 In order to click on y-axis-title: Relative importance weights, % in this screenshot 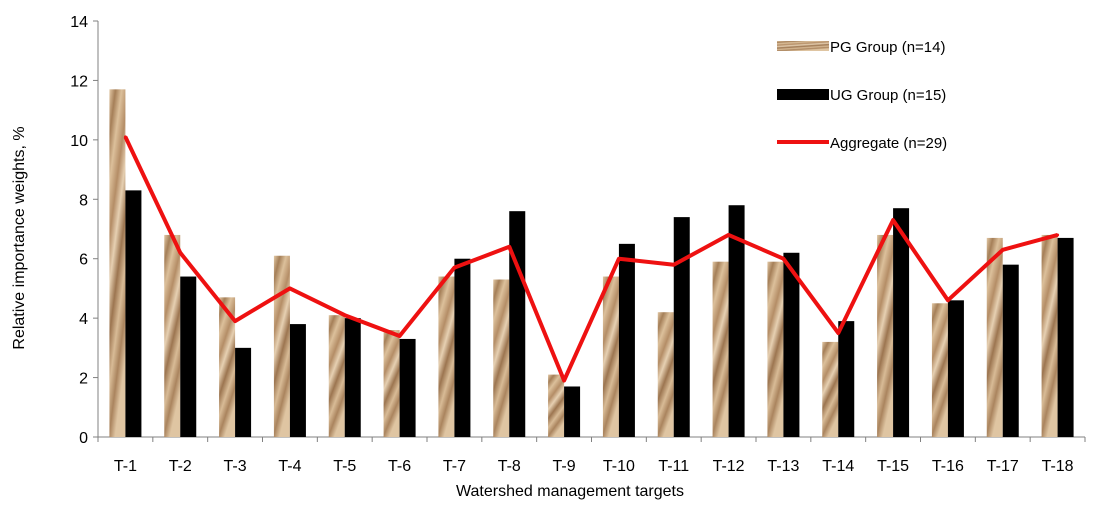, I will do `click(19, 237)`.